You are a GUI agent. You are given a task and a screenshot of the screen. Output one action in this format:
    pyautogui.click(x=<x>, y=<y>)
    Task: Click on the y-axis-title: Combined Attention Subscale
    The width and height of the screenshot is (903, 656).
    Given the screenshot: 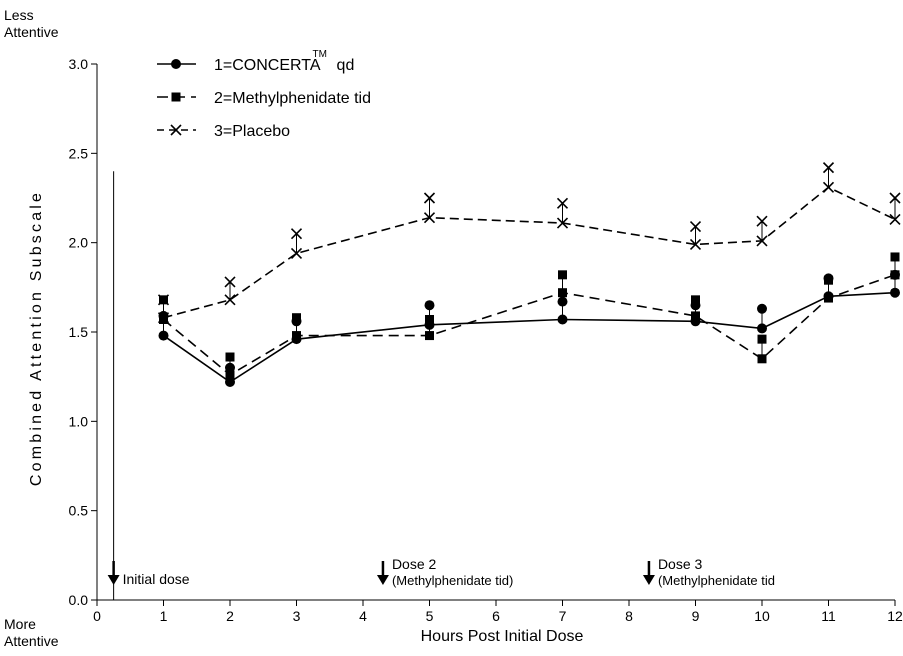 What is the action you would take?
    pyautogui.click(x=36, y=338)
    